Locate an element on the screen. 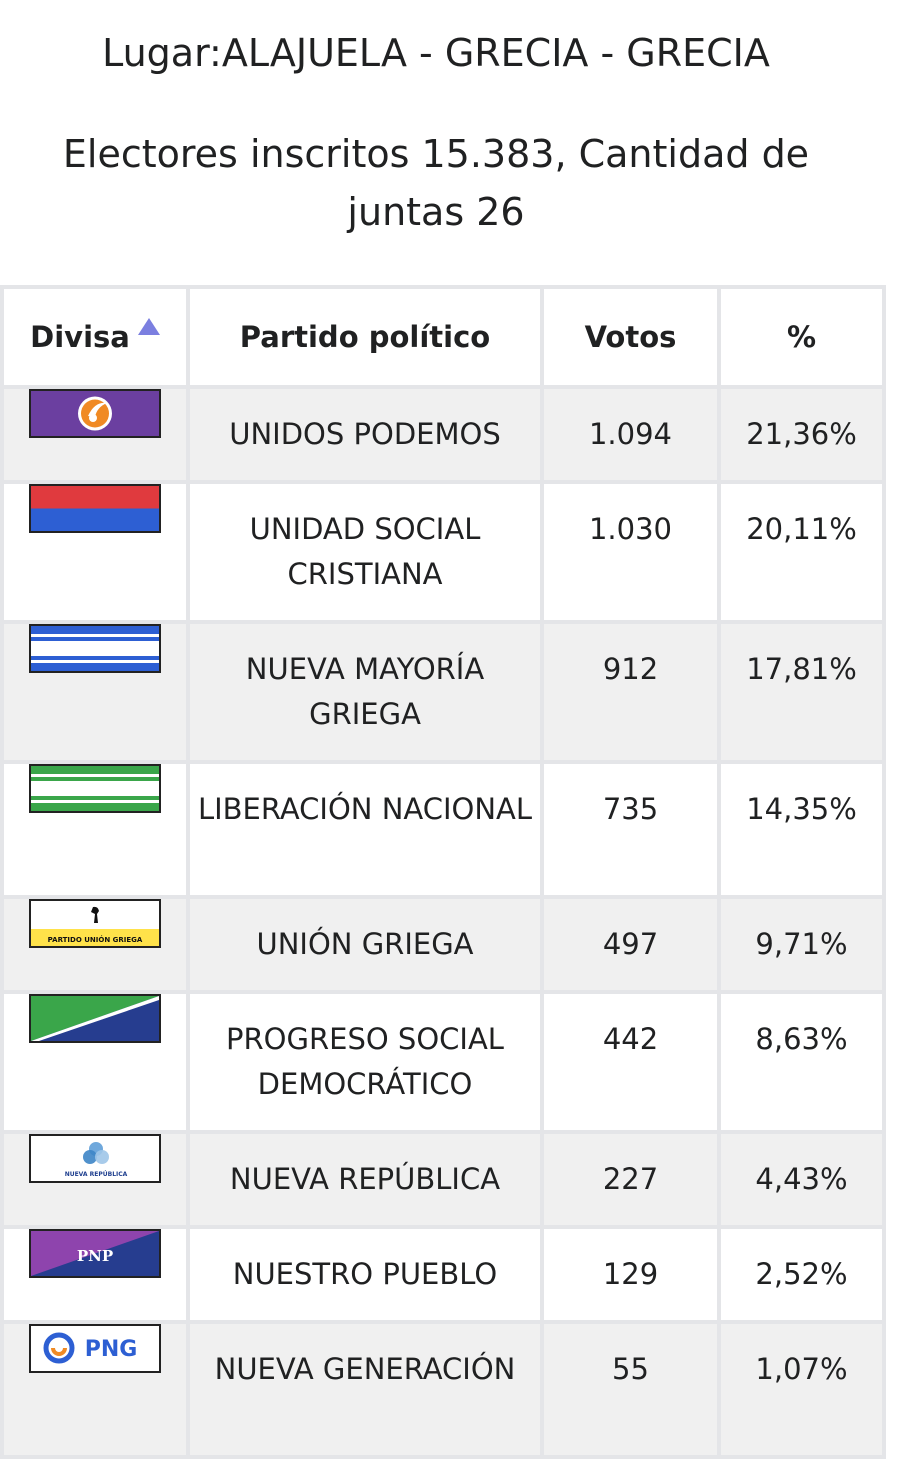 This screenshot has width=900, height=1459. votes-cell: 1.094 is located at coordinates (630, 434).